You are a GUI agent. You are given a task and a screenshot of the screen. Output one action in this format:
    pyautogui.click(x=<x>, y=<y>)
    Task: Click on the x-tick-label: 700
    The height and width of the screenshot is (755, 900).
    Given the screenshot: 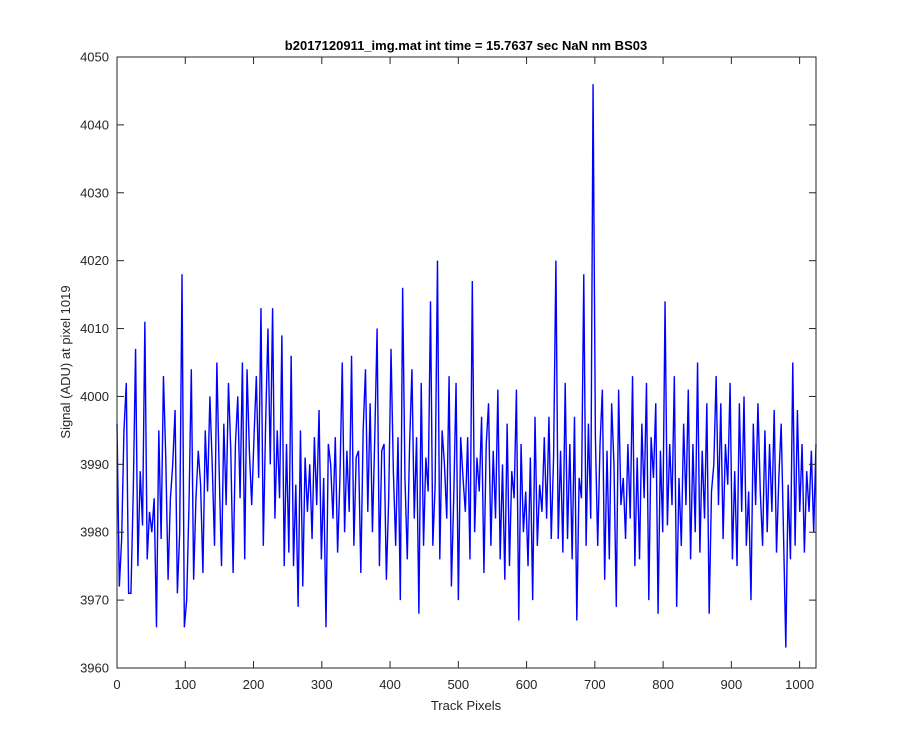 What is the action you would take?
    pyautogui.click(x=595, y=684)
    